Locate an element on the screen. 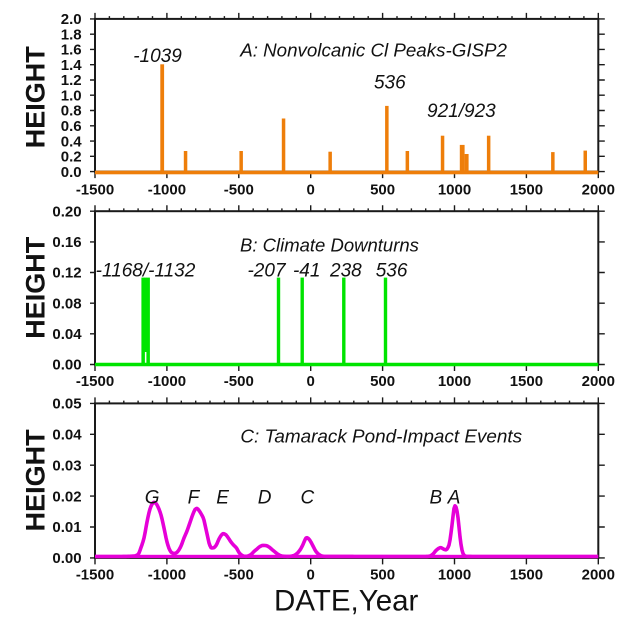 This screenshot has width=632, height=625. svg-text: 0.05 is located at coordinates (66, 404).